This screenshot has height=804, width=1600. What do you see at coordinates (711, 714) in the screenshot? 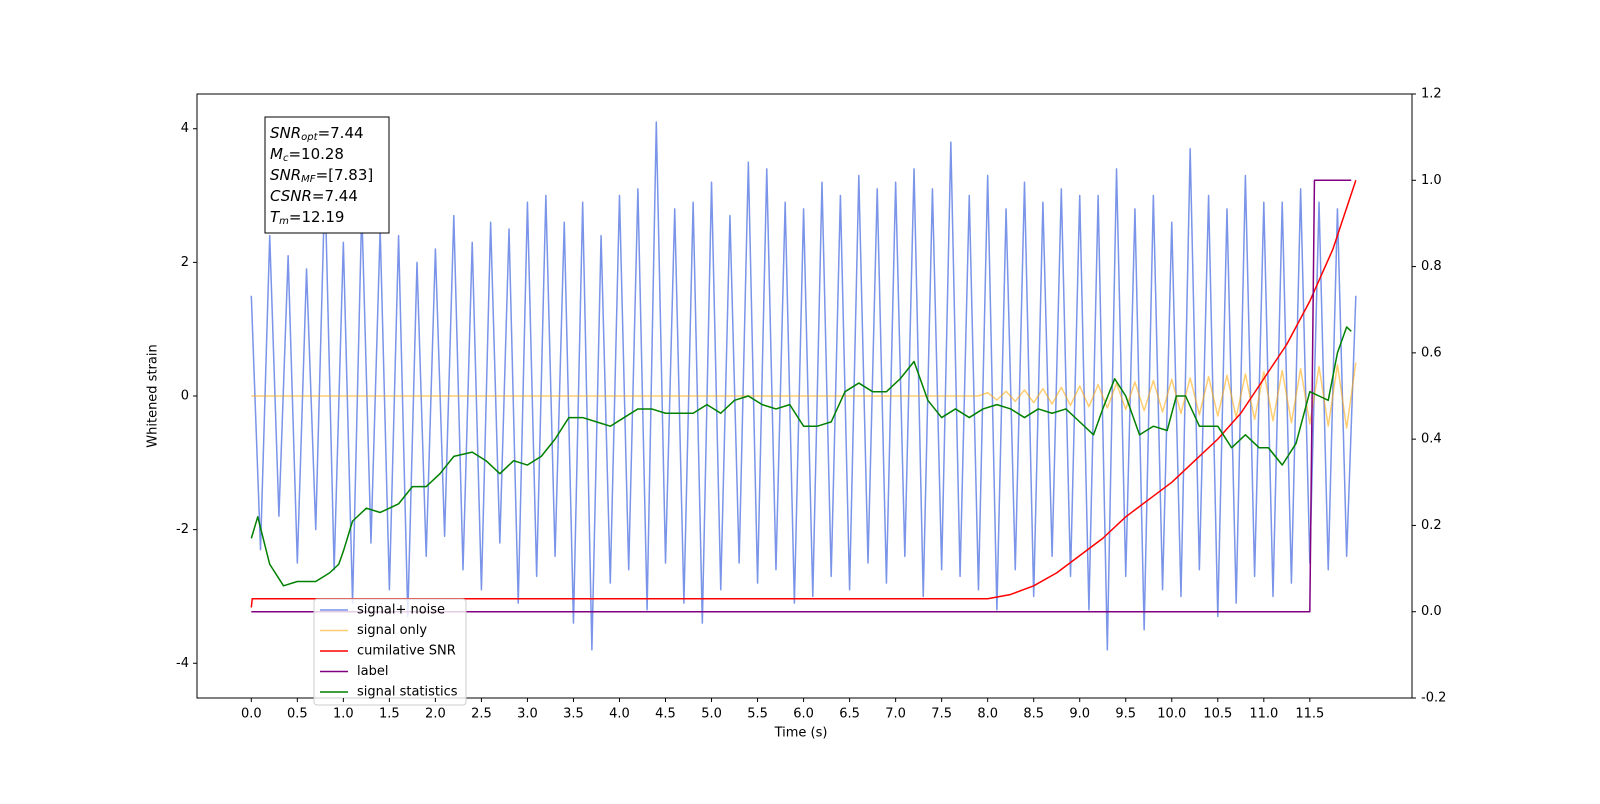
I see `x-tick-label: 5.0` at bounding box center [711, 714].